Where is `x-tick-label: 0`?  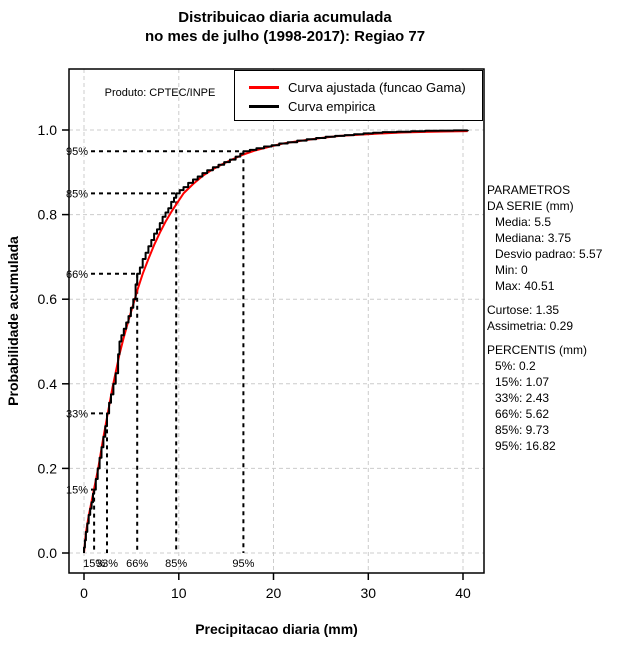 x-tick-label: 0 is located at coordinates (84, 593).